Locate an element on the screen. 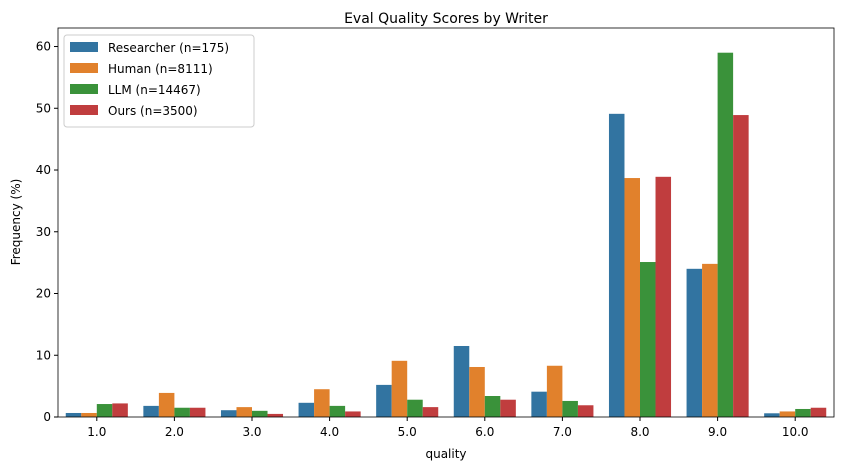 This screenshot has width=841, height=474. bar-human-6.0 is located at coordinates (477, 391).